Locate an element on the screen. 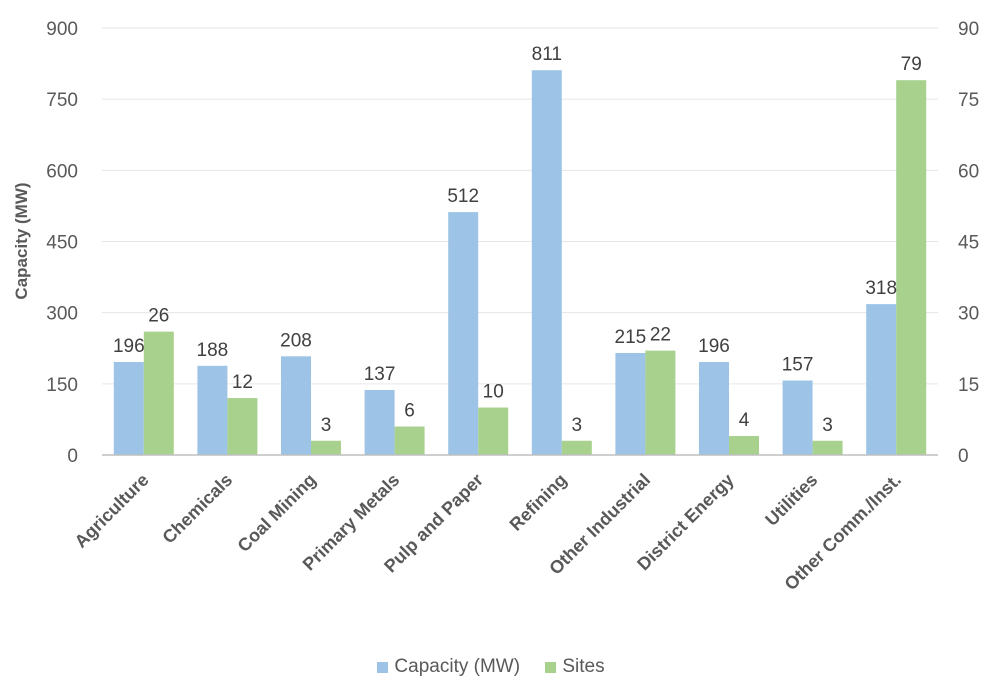 The width and height of the screenshot is (982, 683). legend-item-sites: Sites is located at coordinates (575, 667).